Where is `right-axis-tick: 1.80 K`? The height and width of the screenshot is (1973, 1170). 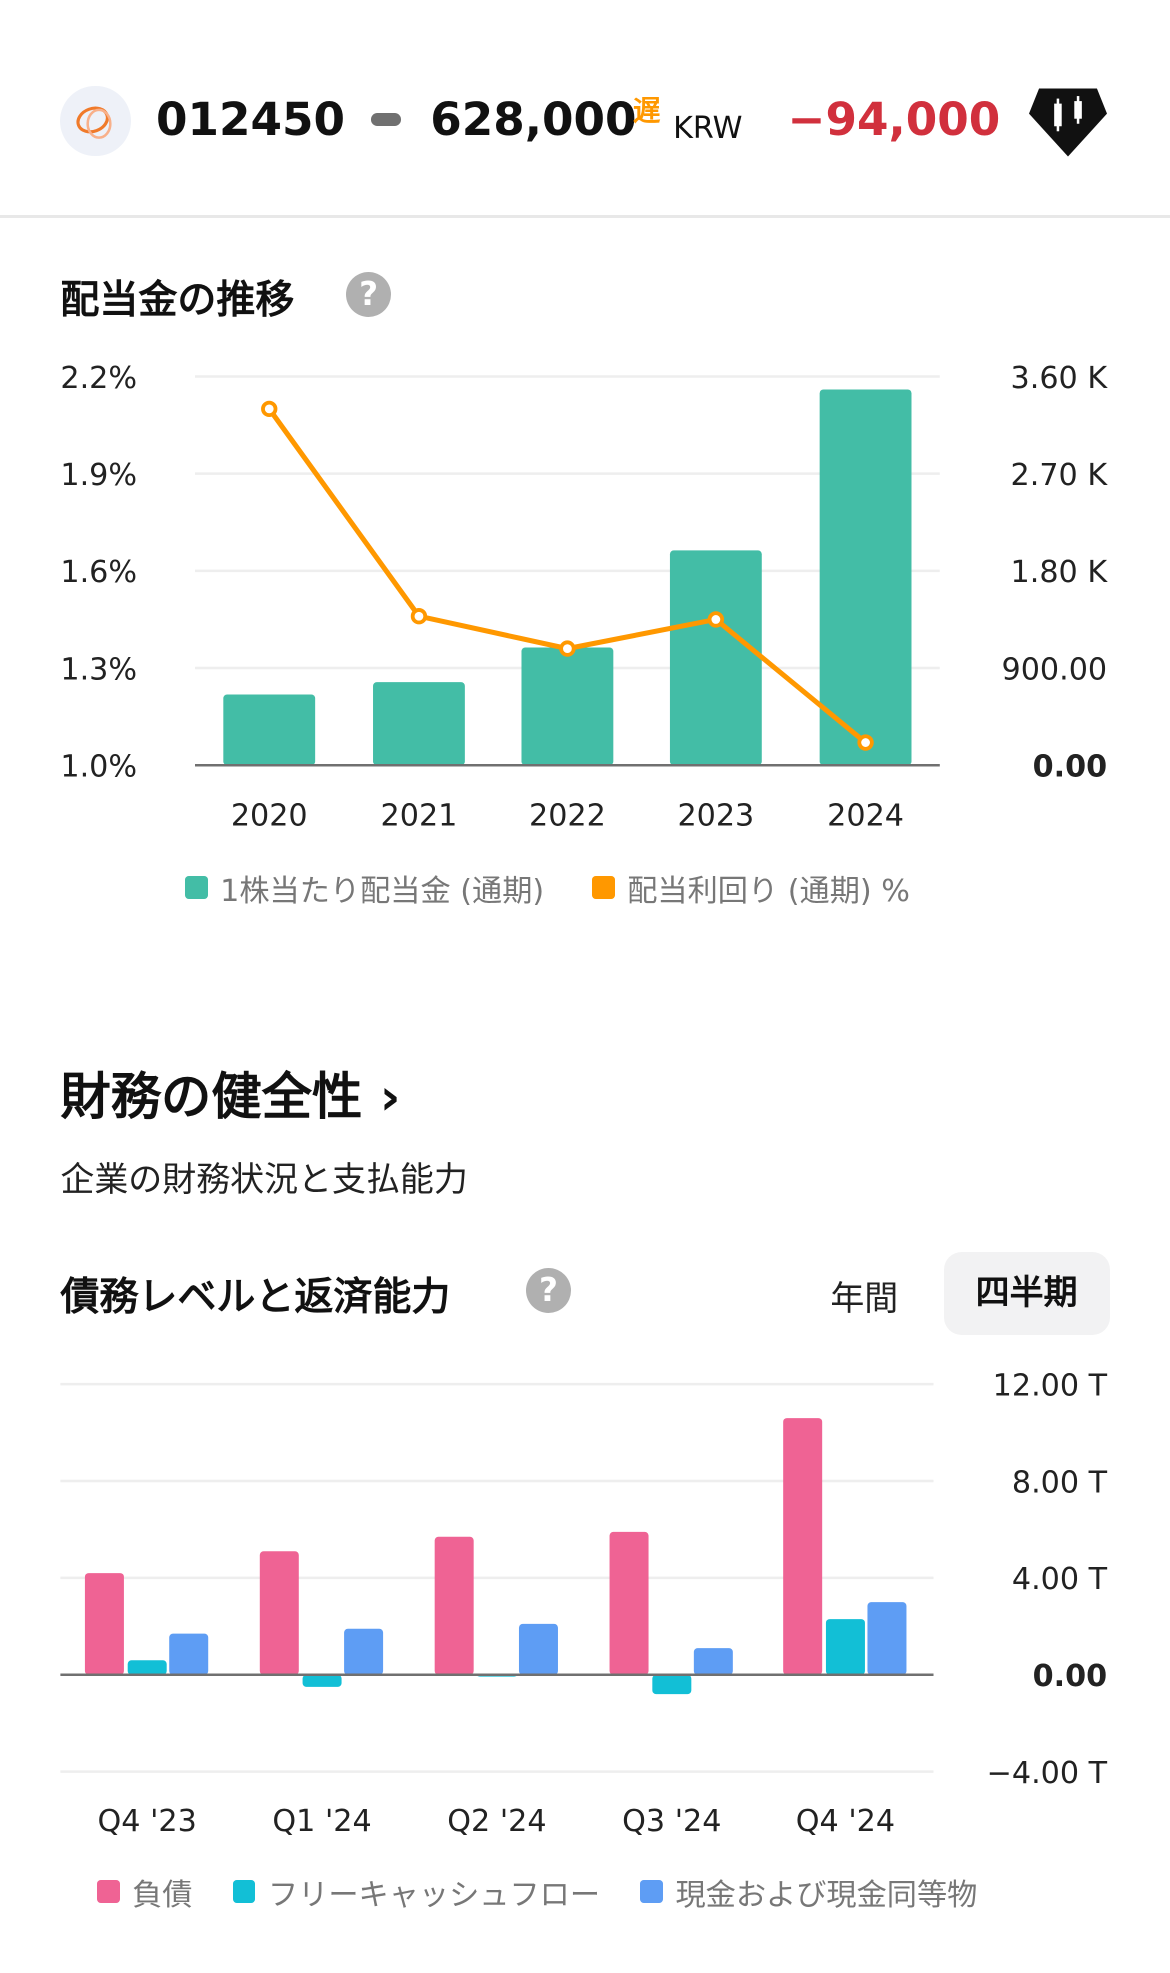 right-axis-tick: 1.80 K is located at coordinates (1060, 572).